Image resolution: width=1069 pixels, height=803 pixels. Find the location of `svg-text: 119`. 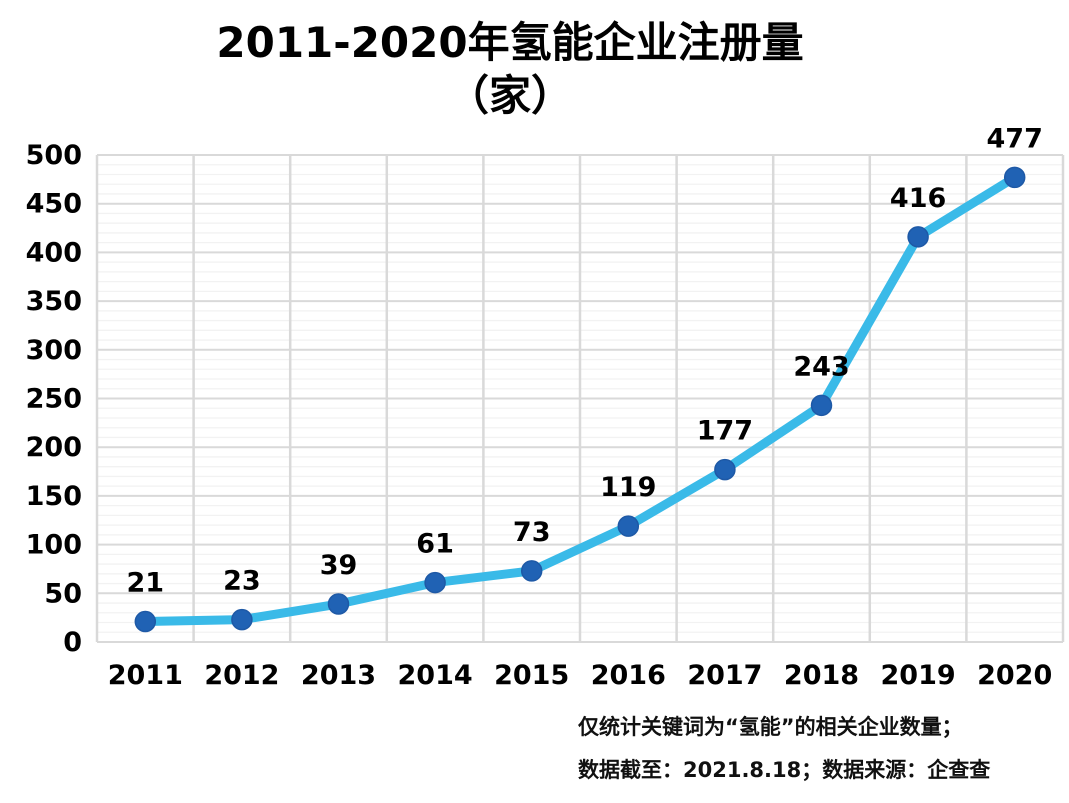

svg-text: 119 is located at coordinates (628, 487).